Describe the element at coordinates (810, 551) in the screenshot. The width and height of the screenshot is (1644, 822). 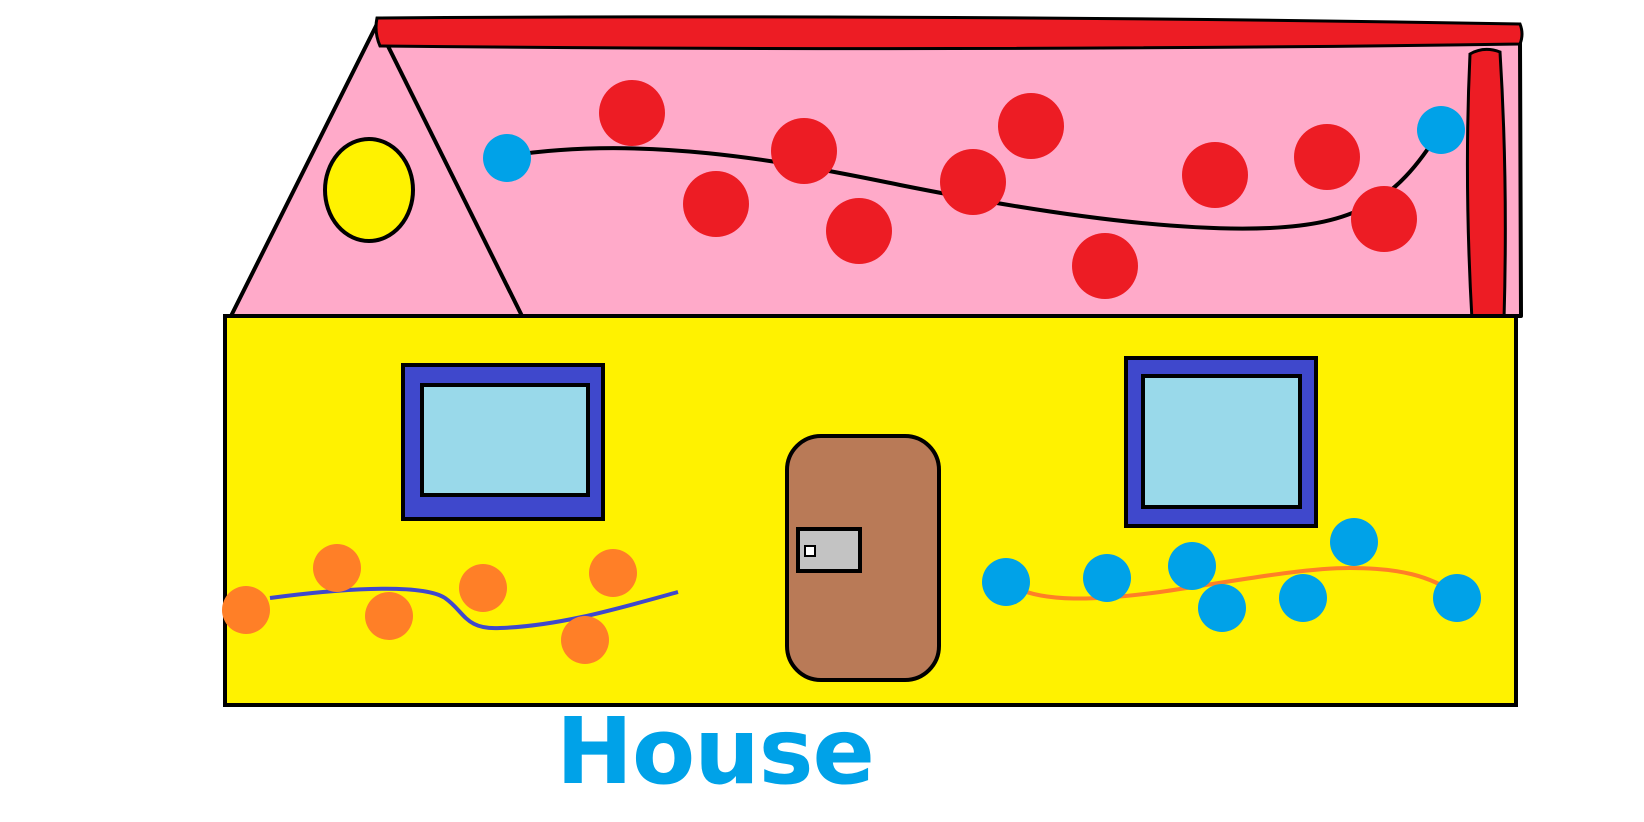
I see `door-lock` at that location.